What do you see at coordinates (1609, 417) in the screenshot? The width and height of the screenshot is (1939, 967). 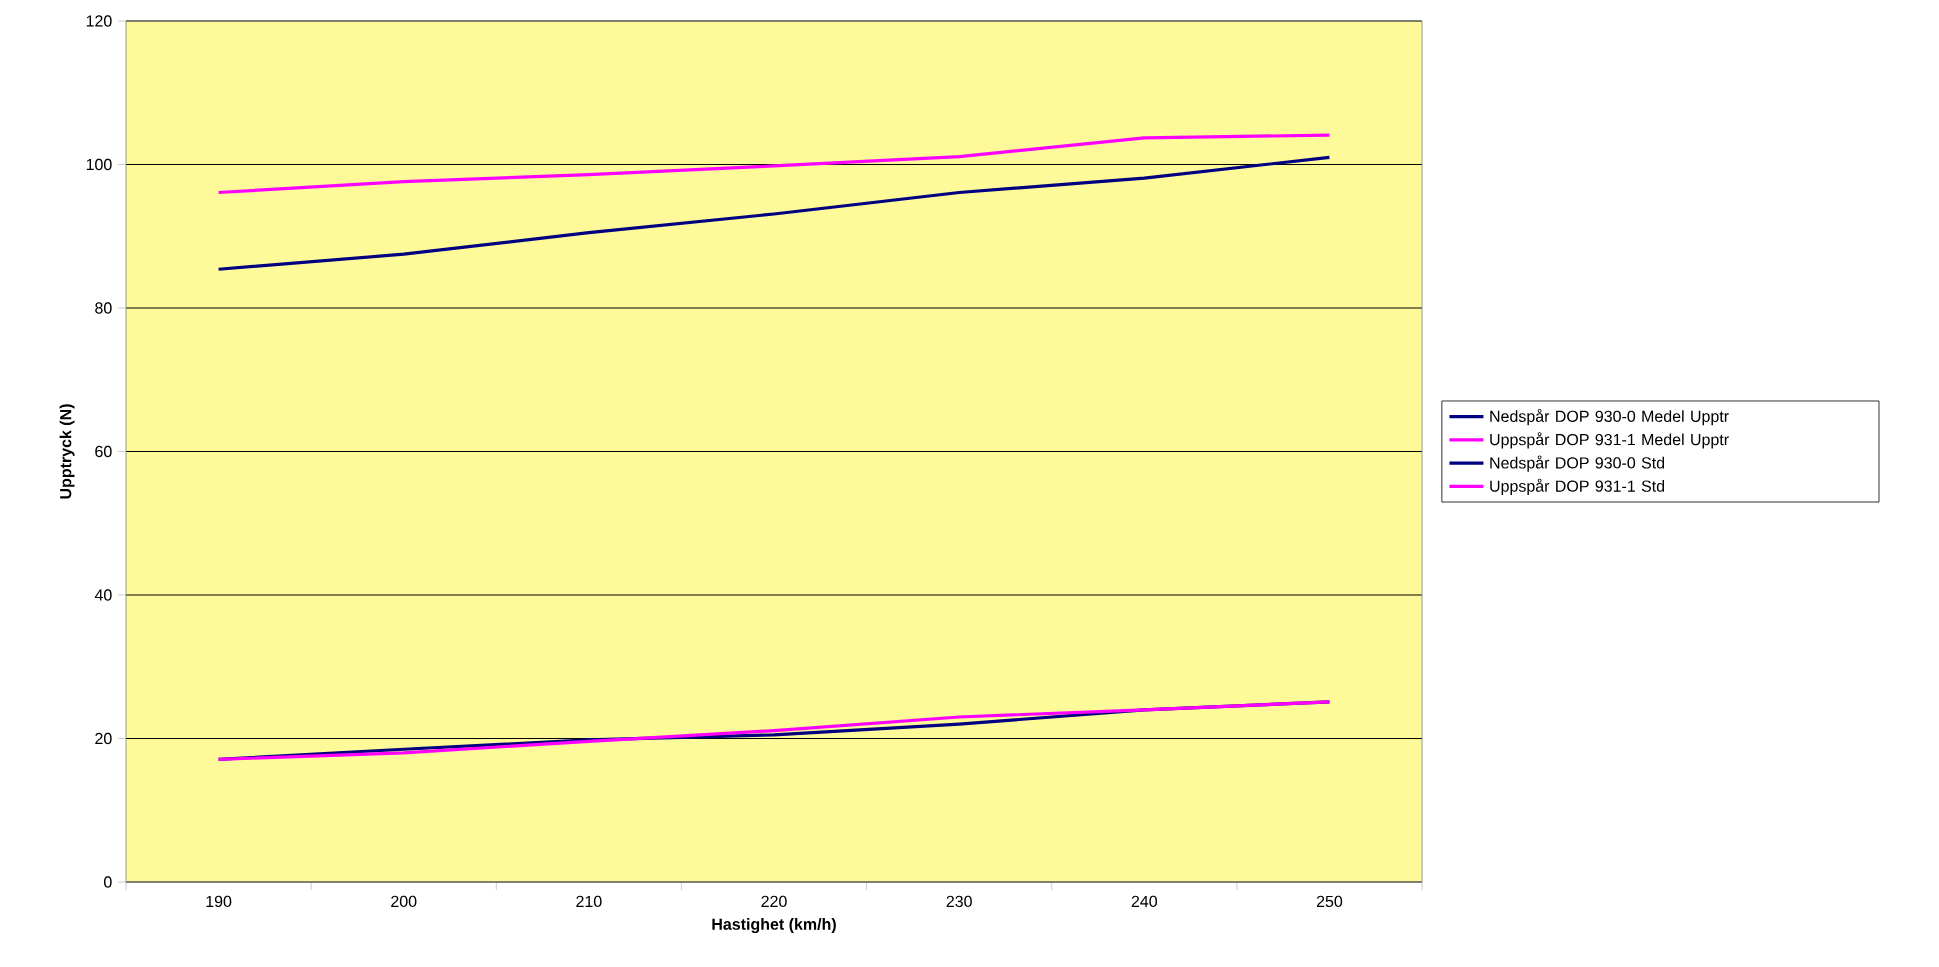 I see `legend-label: Nedspår DOP 930-0 Medel Upptr` at bounding box center [1609, 417].